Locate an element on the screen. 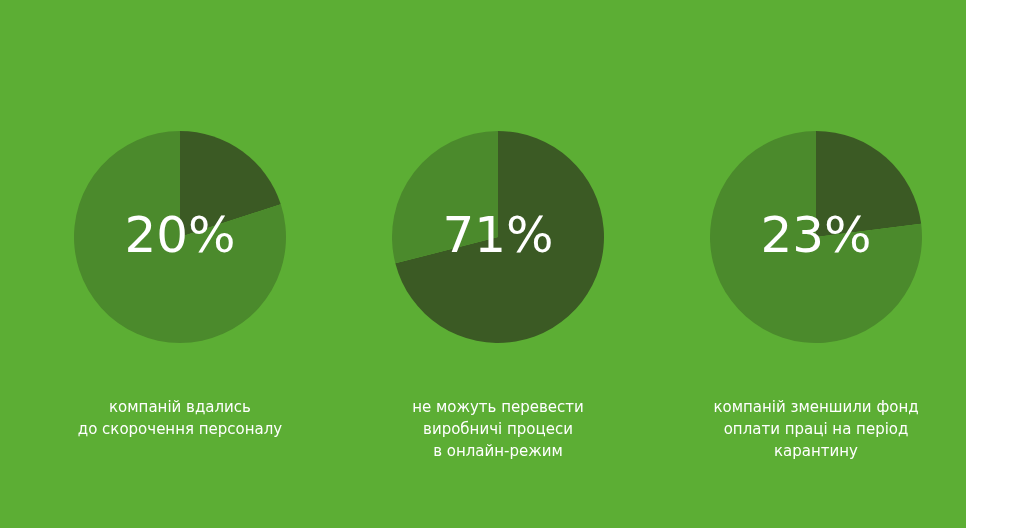  text: не можуть перевести виробничі процеси в онлайн-режим is located at coordinates (498, 429).